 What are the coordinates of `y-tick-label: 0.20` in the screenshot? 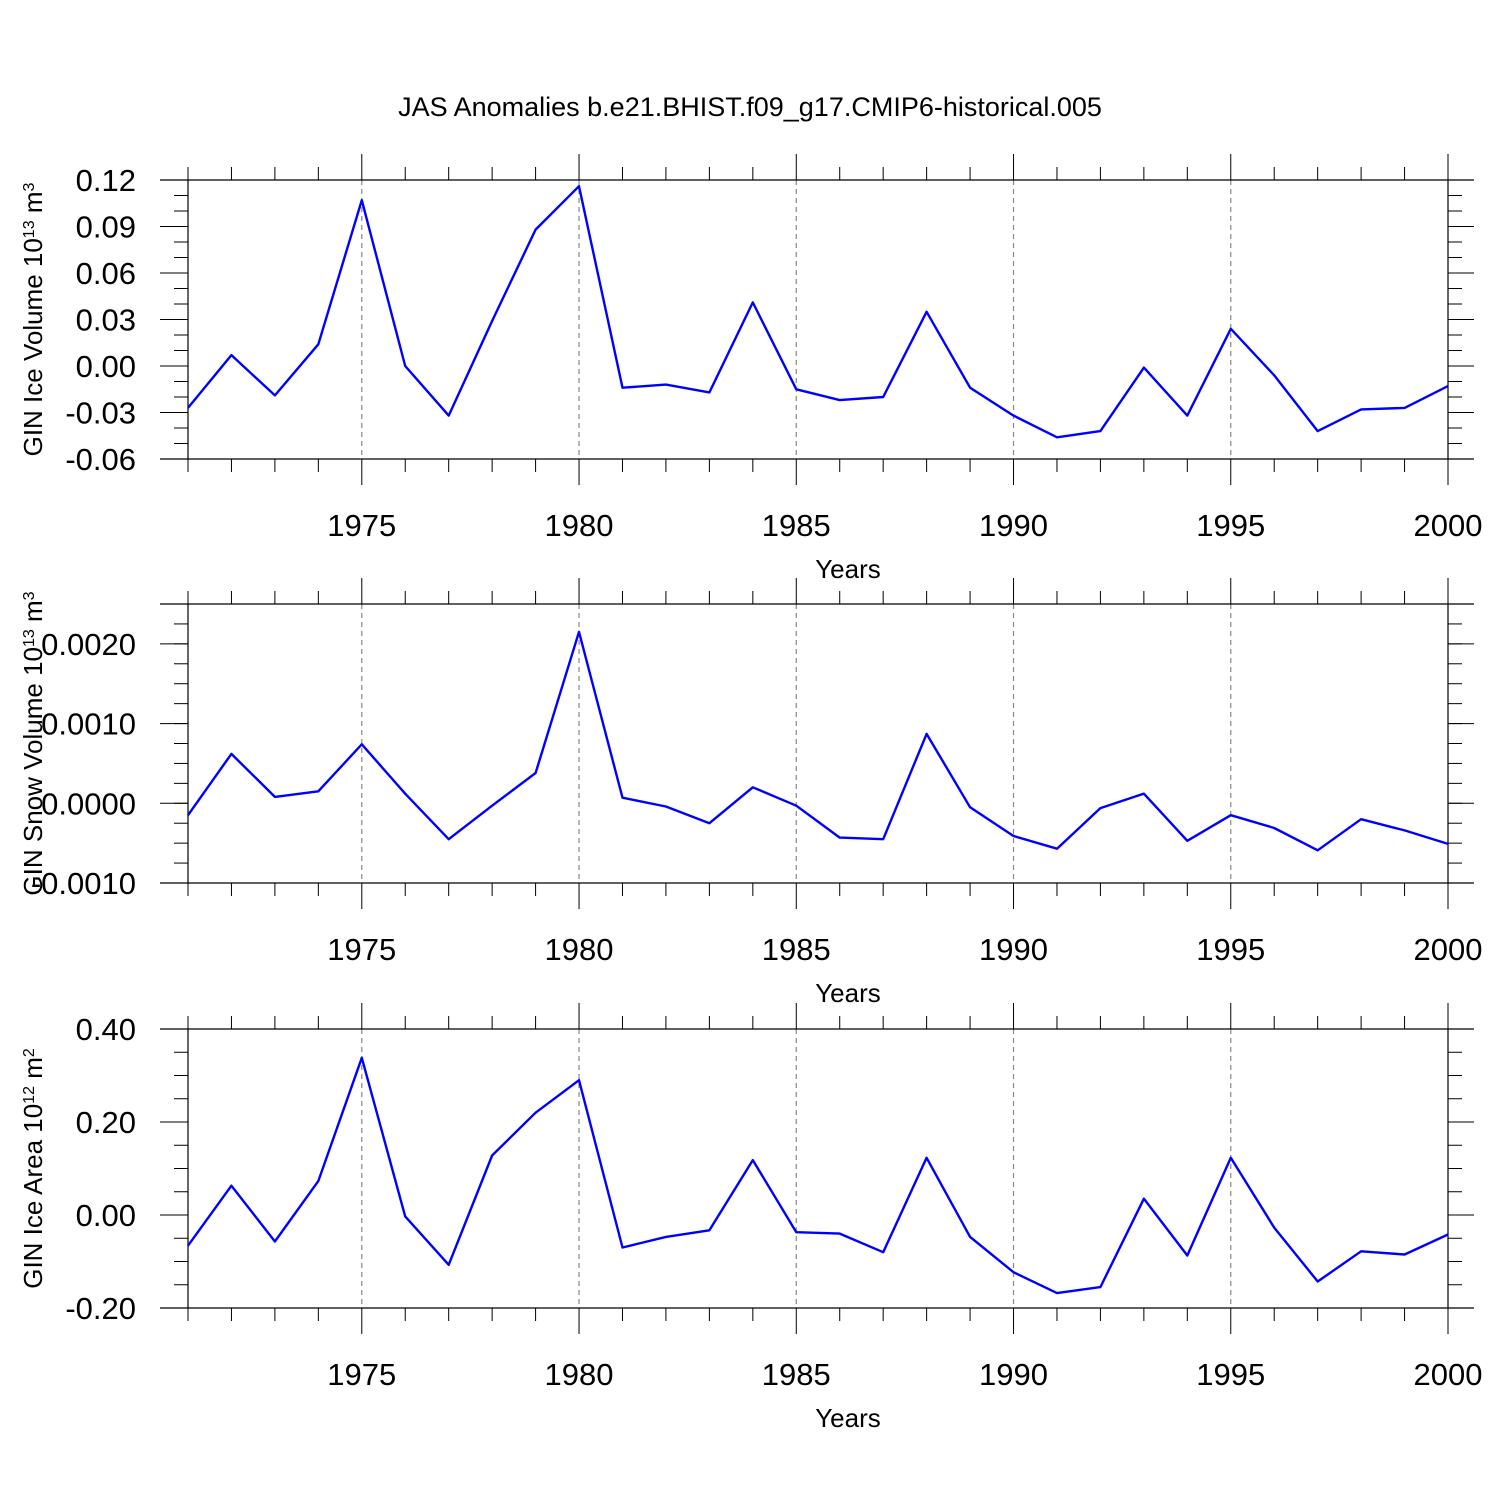 It's located at (106, 1122).